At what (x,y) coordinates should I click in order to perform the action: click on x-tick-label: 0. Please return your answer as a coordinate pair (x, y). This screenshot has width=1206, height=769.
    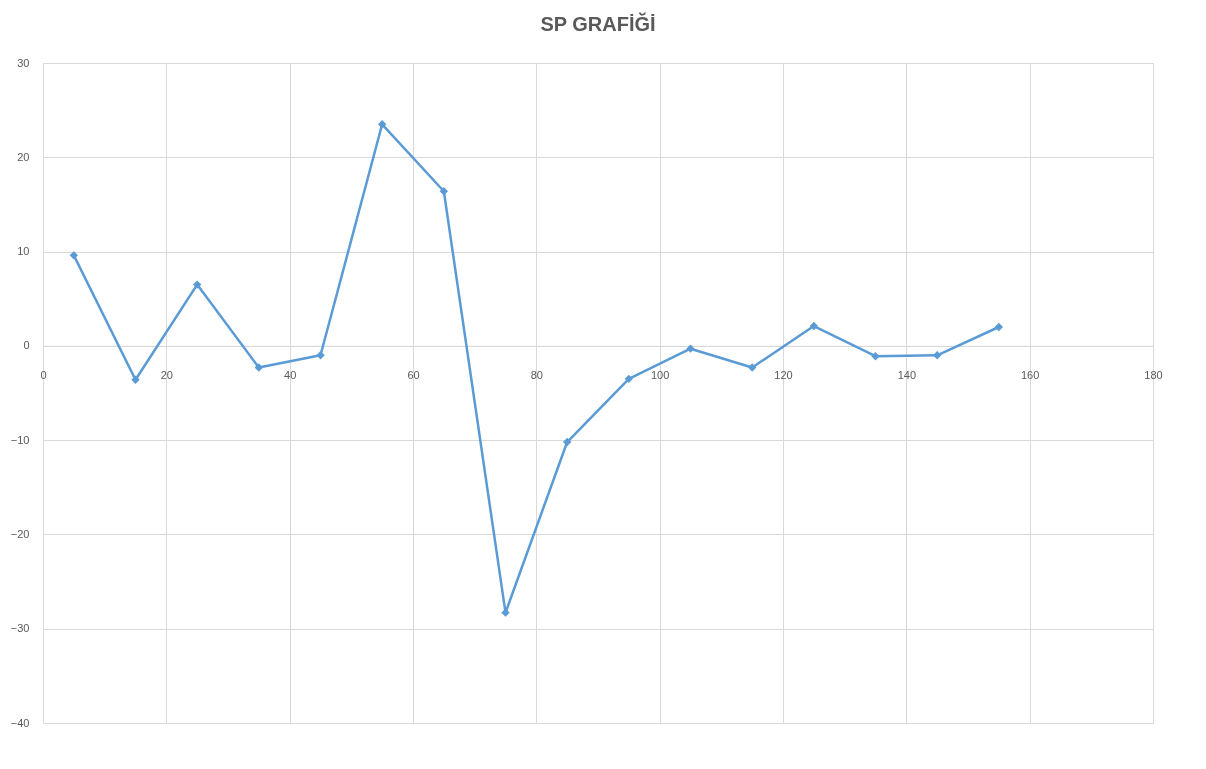
    Looking at the image, I should click on (43, 375).